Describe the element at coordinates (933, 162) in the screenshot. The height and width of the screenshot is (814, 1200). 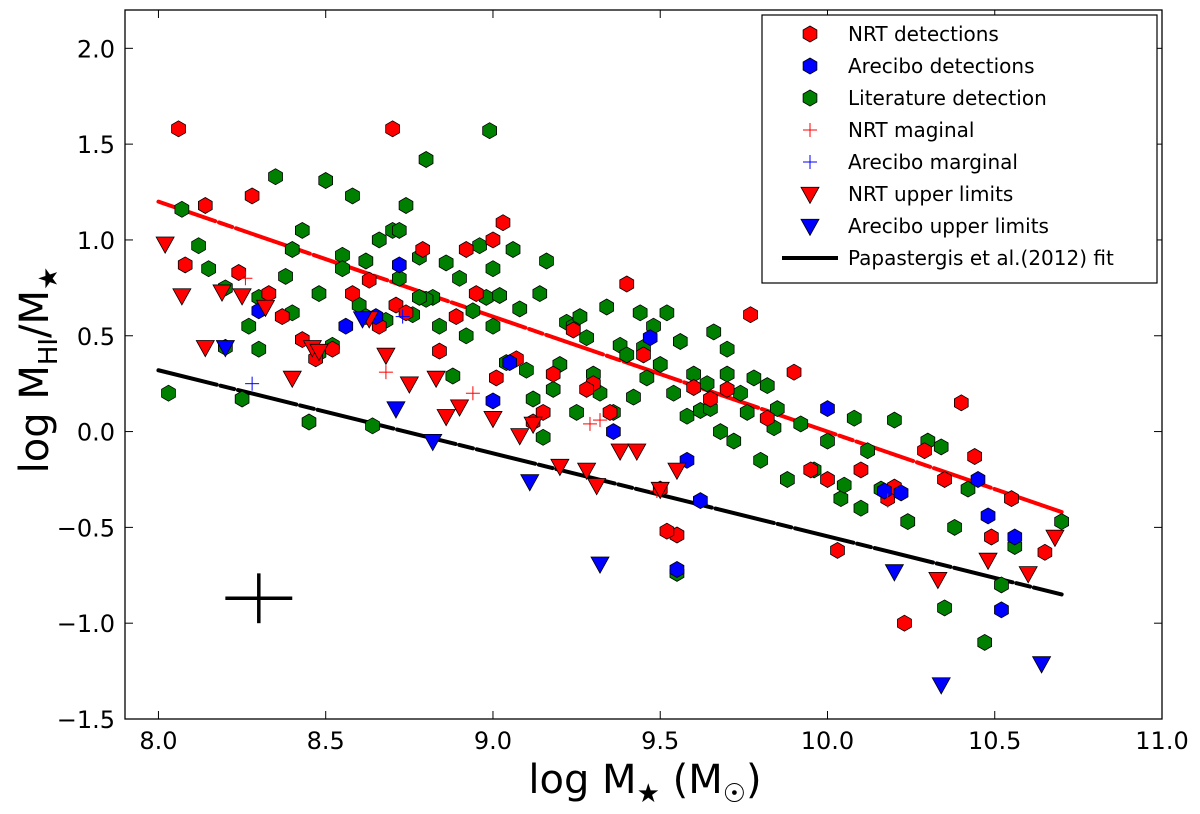
I see `legend-label: Arecibo marginal` at that location.